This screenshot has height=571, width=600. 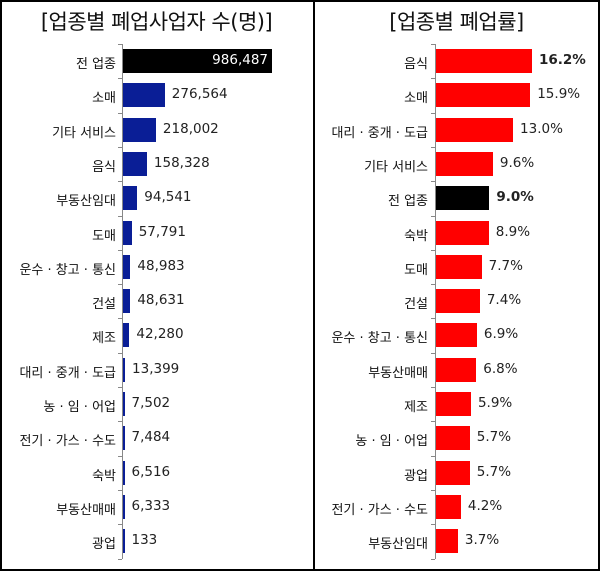 I want to click on bar-row: 전기 · 가스 · 수도 7,484, so click(x=300, y=438).